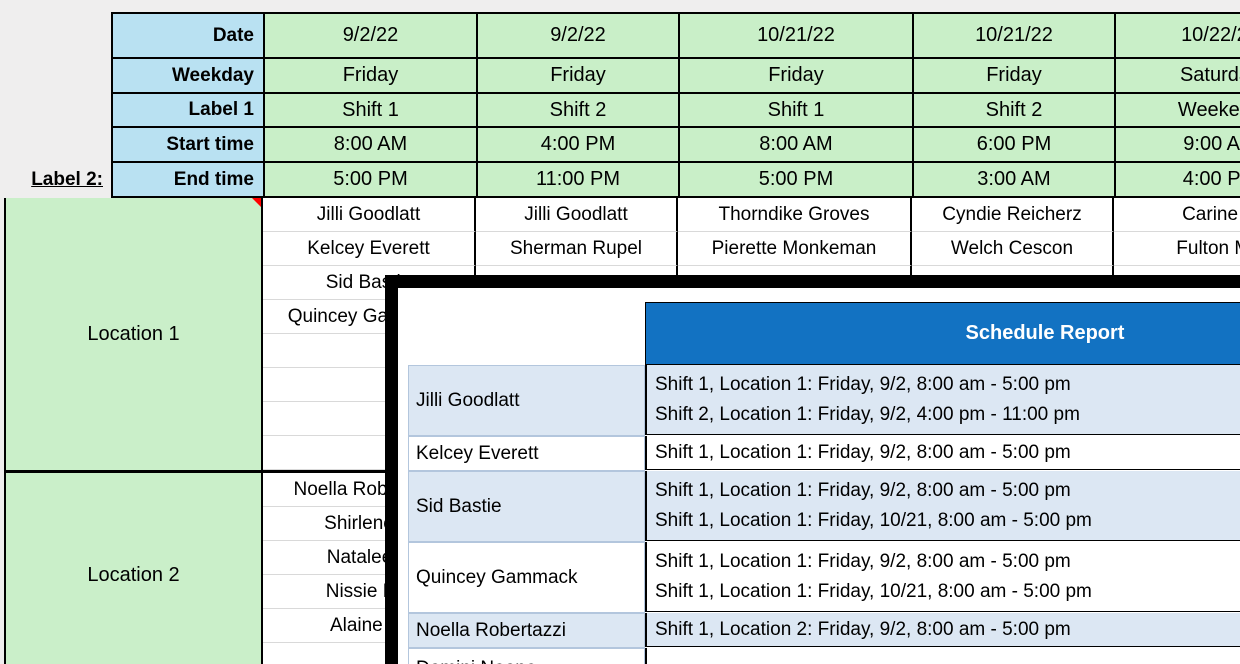 This screenshot has width=1240, height=664. What do you see at coordinates (133, 568) in the screenshot?
I see `location-label: Location 2` at bounding box center [133, 568].